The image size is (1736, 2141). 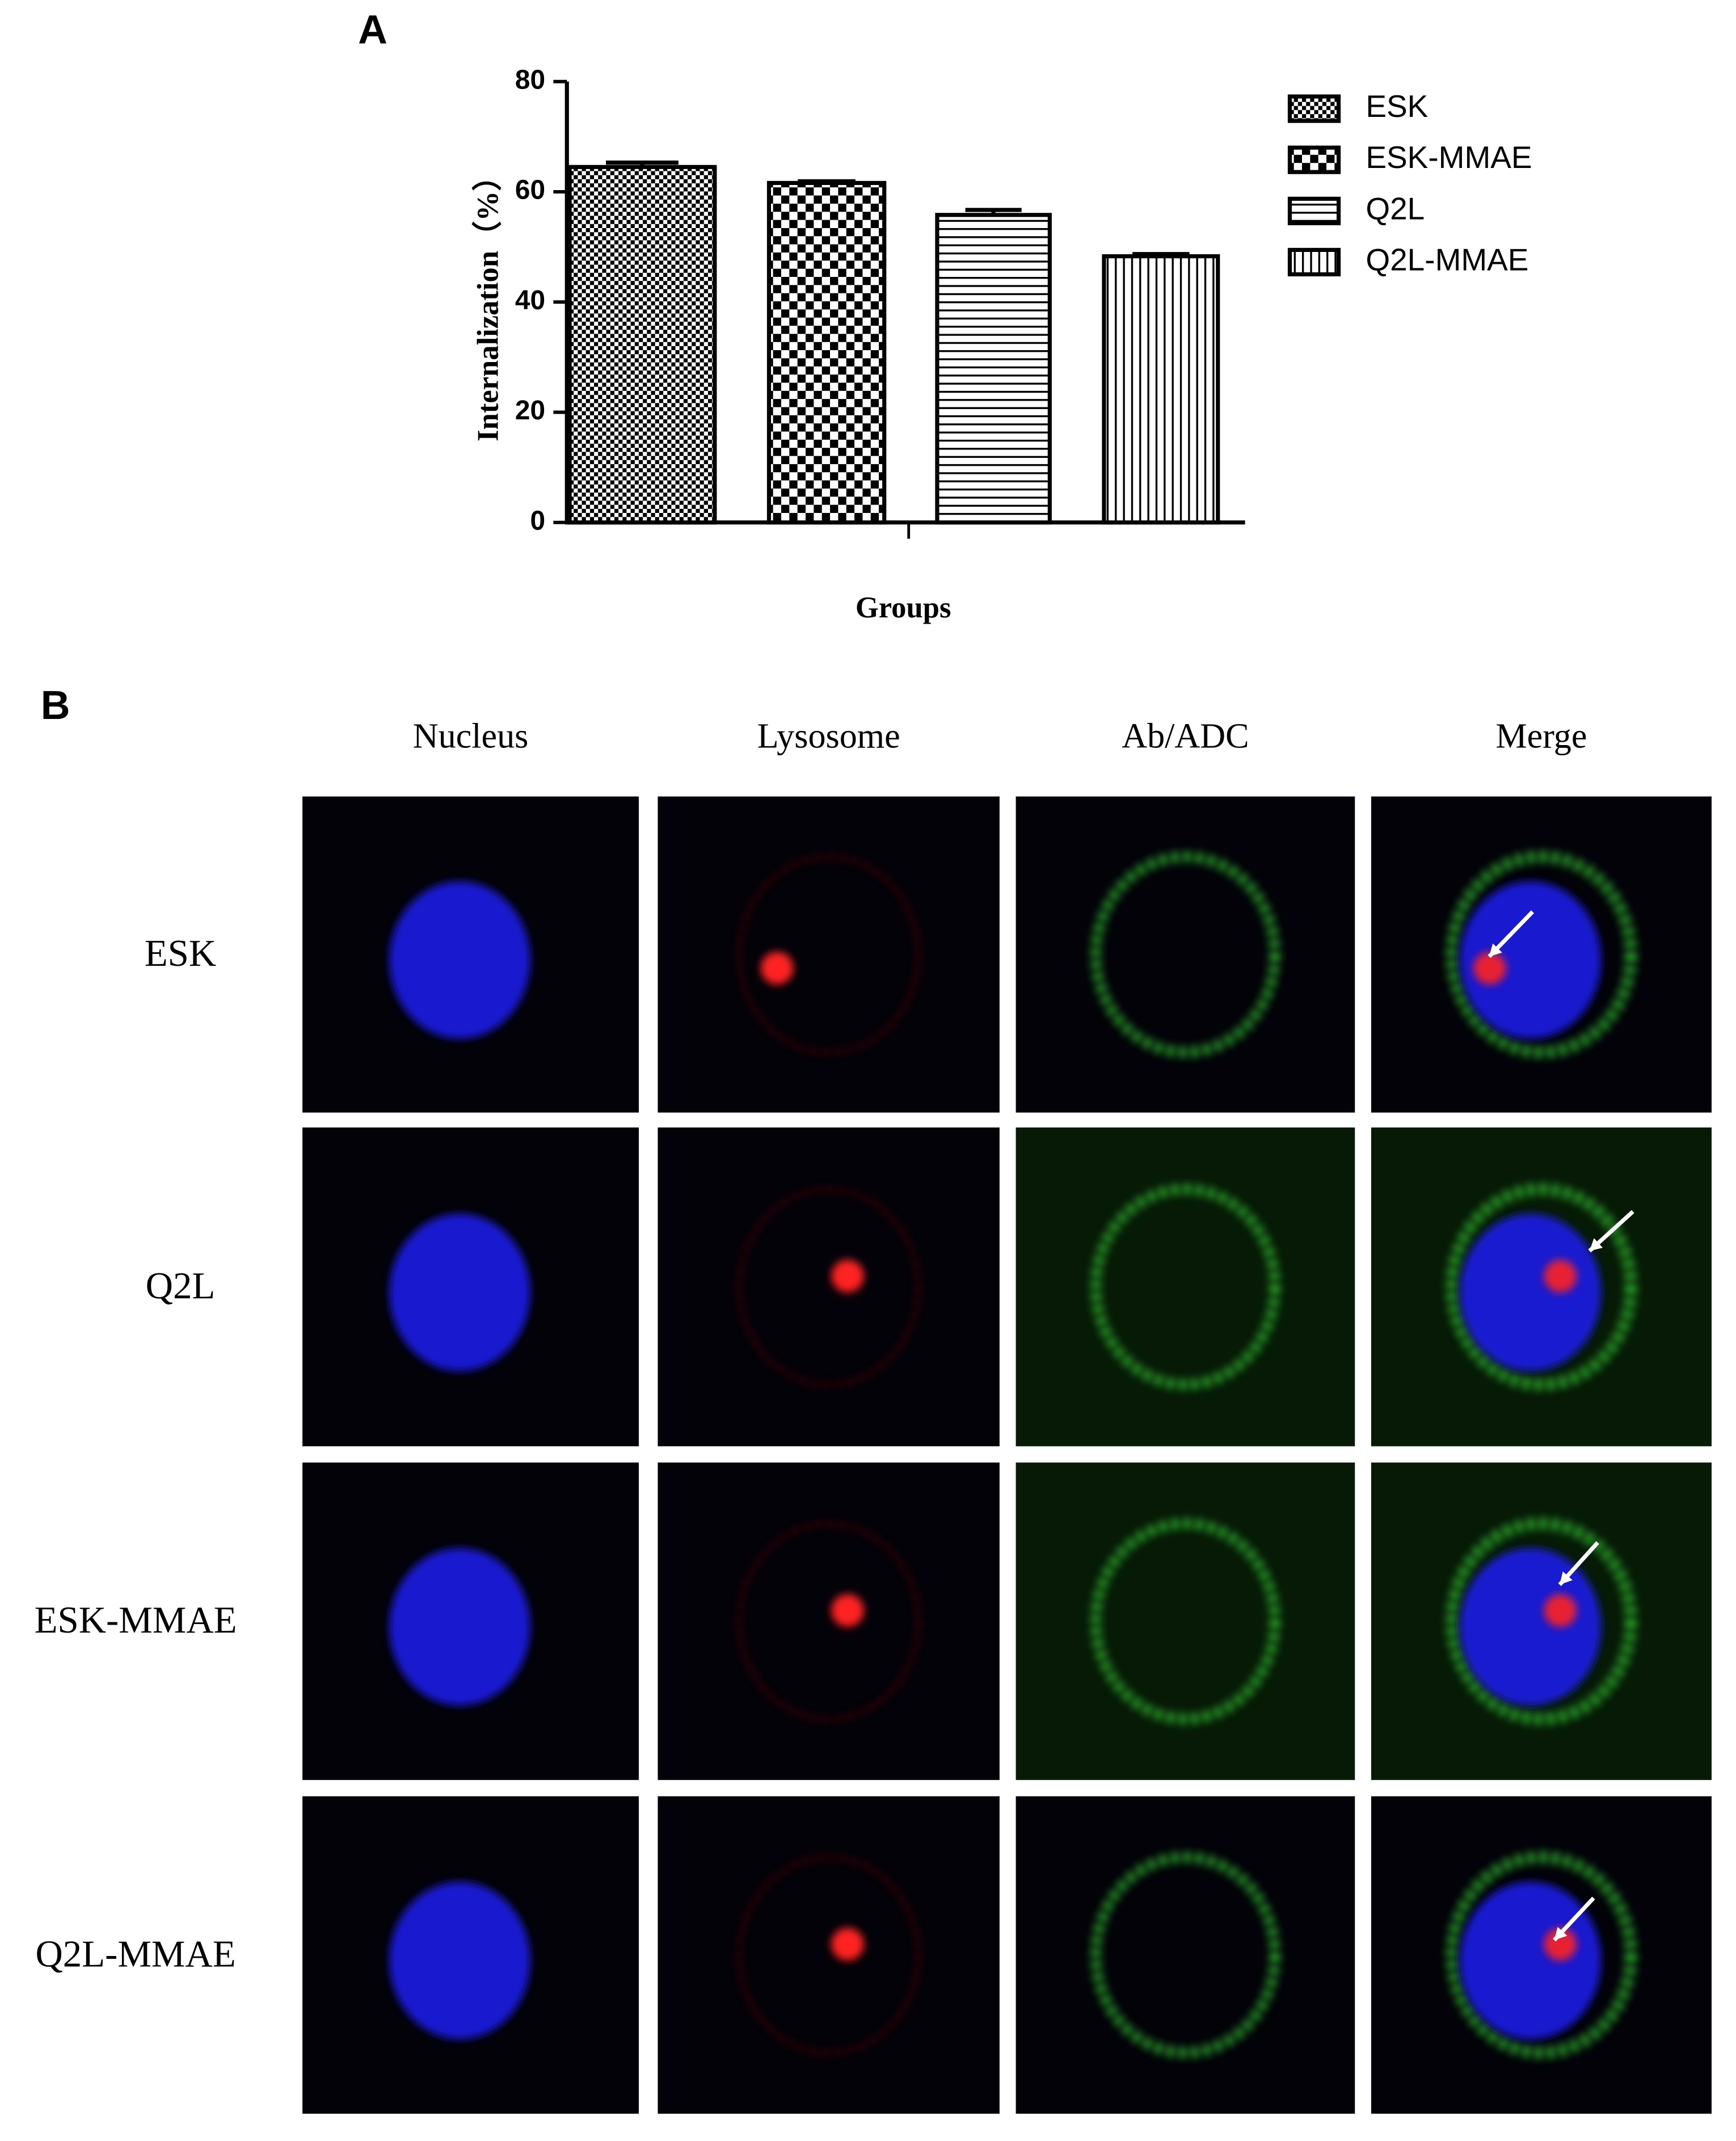 What do you see at coordinates (373, 30) in the screenshot?
I see `panel-label: A` at bounding box center [373, 30].